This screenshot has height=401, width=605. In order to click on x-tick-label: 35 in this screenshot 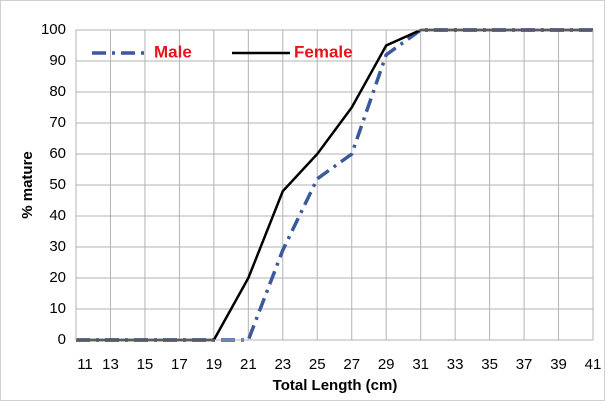, I will do `click(489, 364)`.